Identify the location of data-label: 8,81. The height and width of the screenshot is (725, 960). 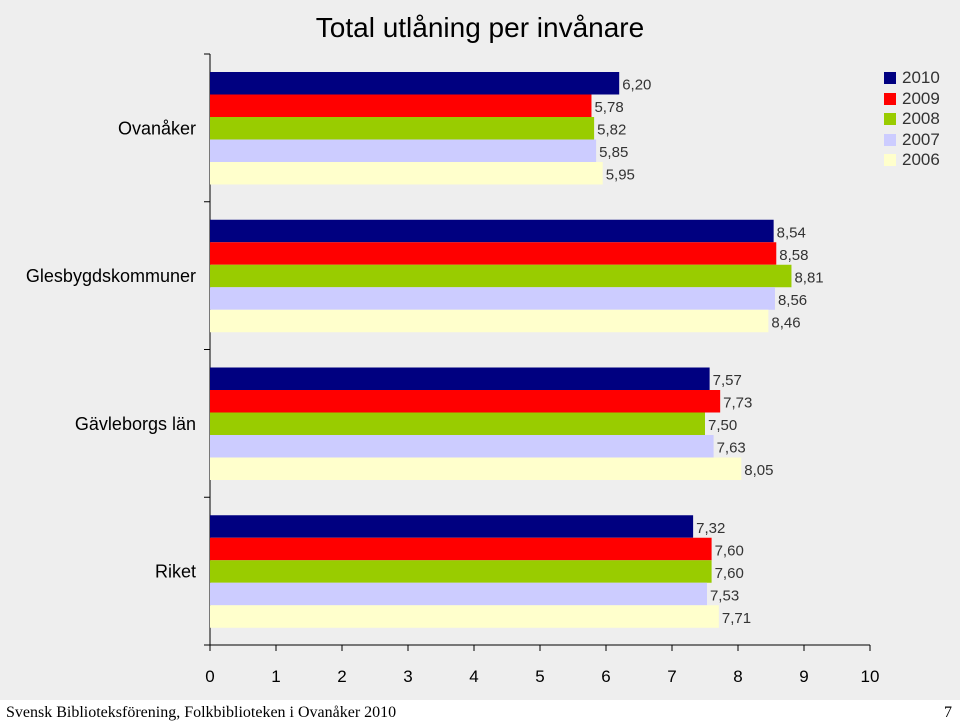
(808, 277).